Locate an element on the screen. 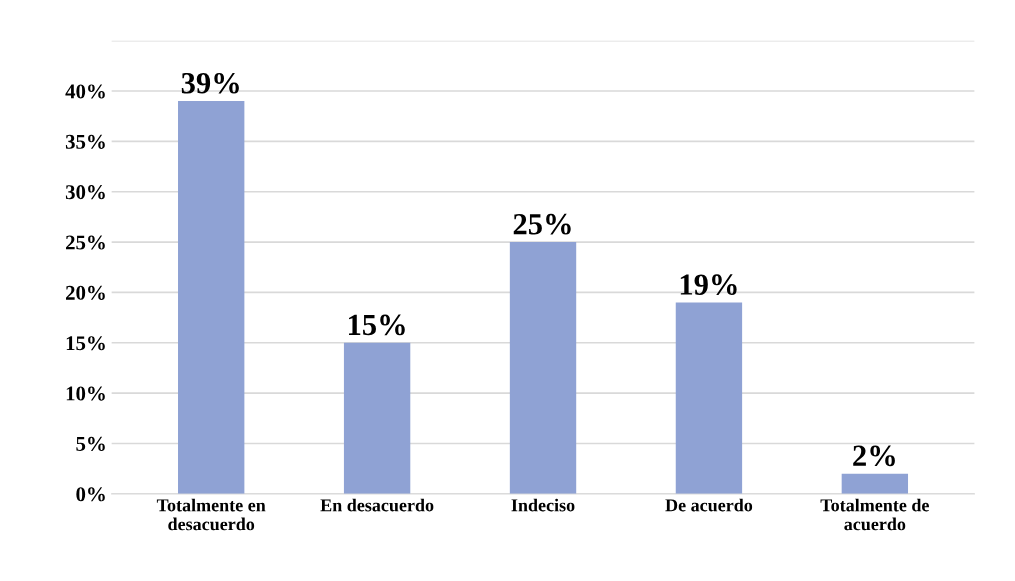 The width and height of the screenshot is (1015, 581). y-tick-label: 25% is located at coordinates (85, 242).